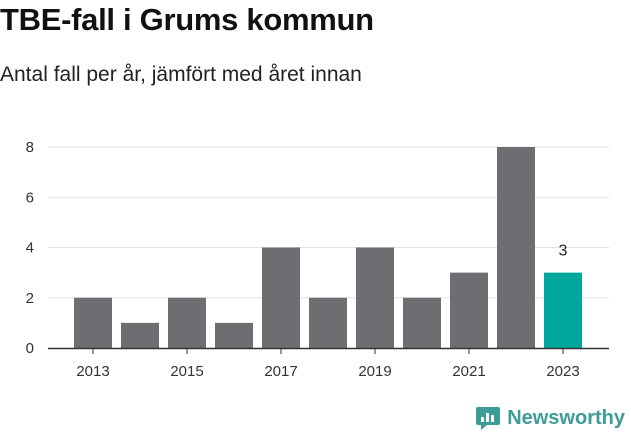  I want to click on newsworthy-brand: Newsworthy, so click(550, 418).